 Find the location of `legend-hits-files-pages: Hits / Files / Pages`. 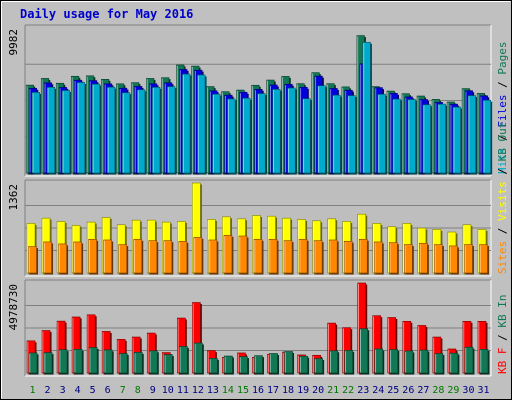

legend-hits-files-pages: Hits / Files / Pages is located at coordinates (502, 108).